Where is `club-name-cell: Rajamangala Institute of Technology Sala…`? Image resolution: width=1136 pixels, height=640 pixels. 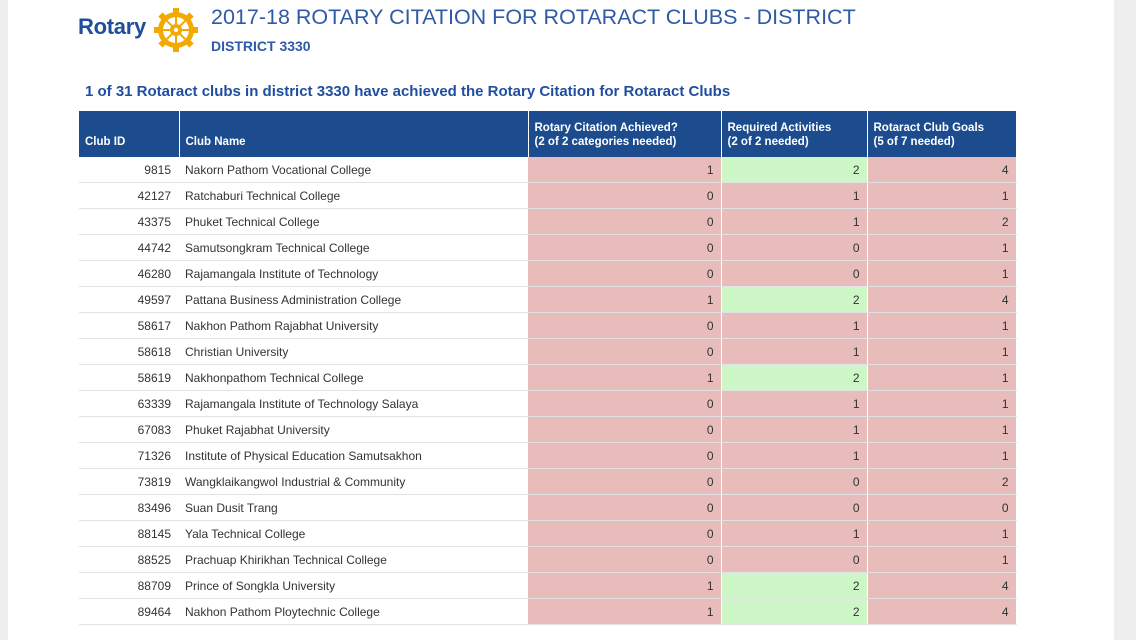 club-name-cell: Rajamangala Institute of Technology Sala… is located at coordinates (353, 403).